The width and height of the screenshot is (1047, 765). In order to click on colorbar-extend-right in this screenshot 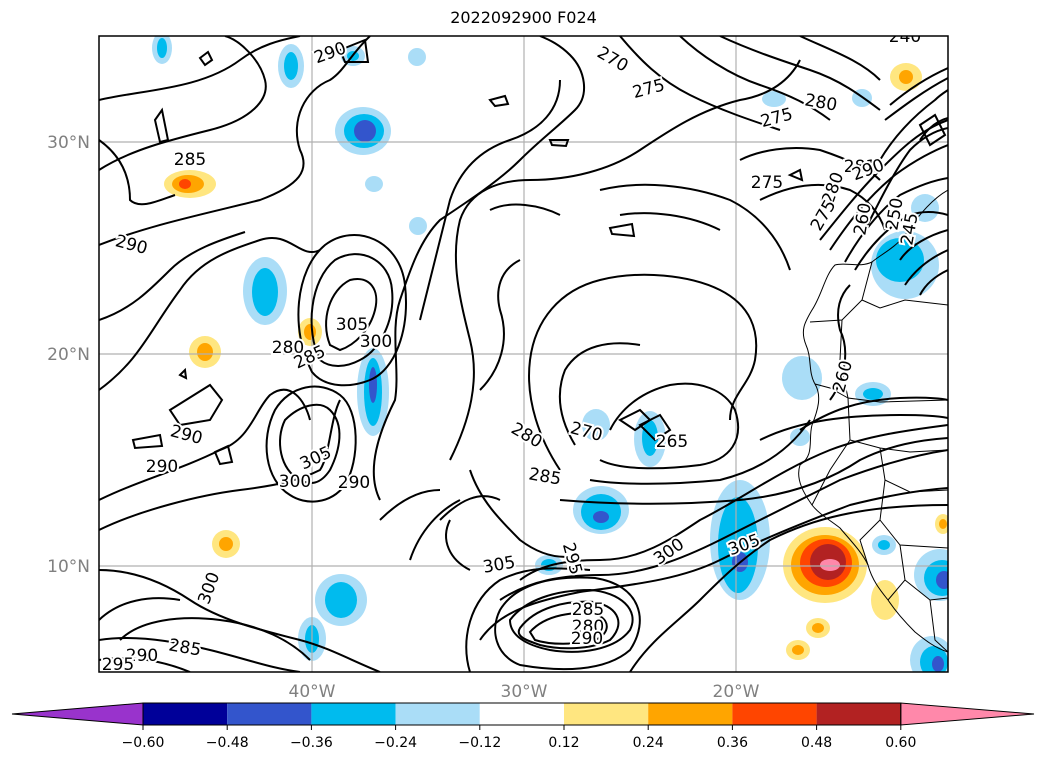, I will do `click(967, 714)`.